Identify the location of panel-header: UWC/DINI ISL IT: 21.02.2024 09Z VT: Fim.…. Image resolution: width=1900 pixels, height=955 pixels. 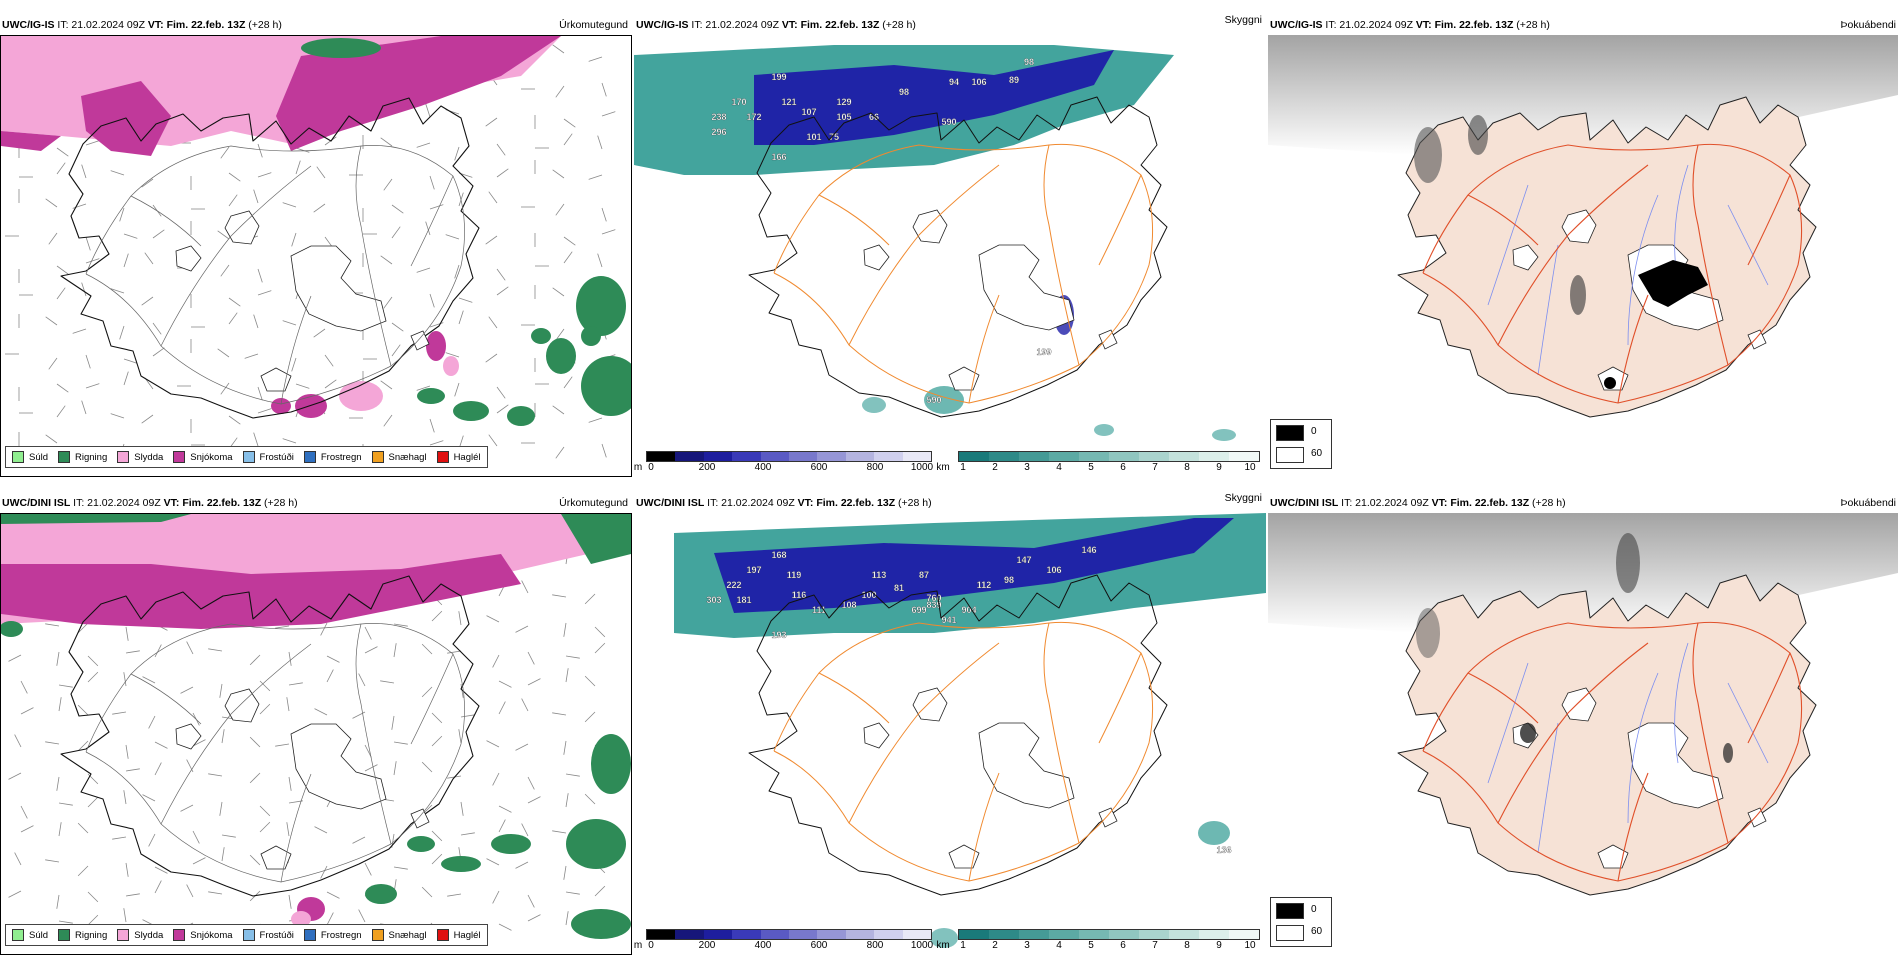
(950, 503).